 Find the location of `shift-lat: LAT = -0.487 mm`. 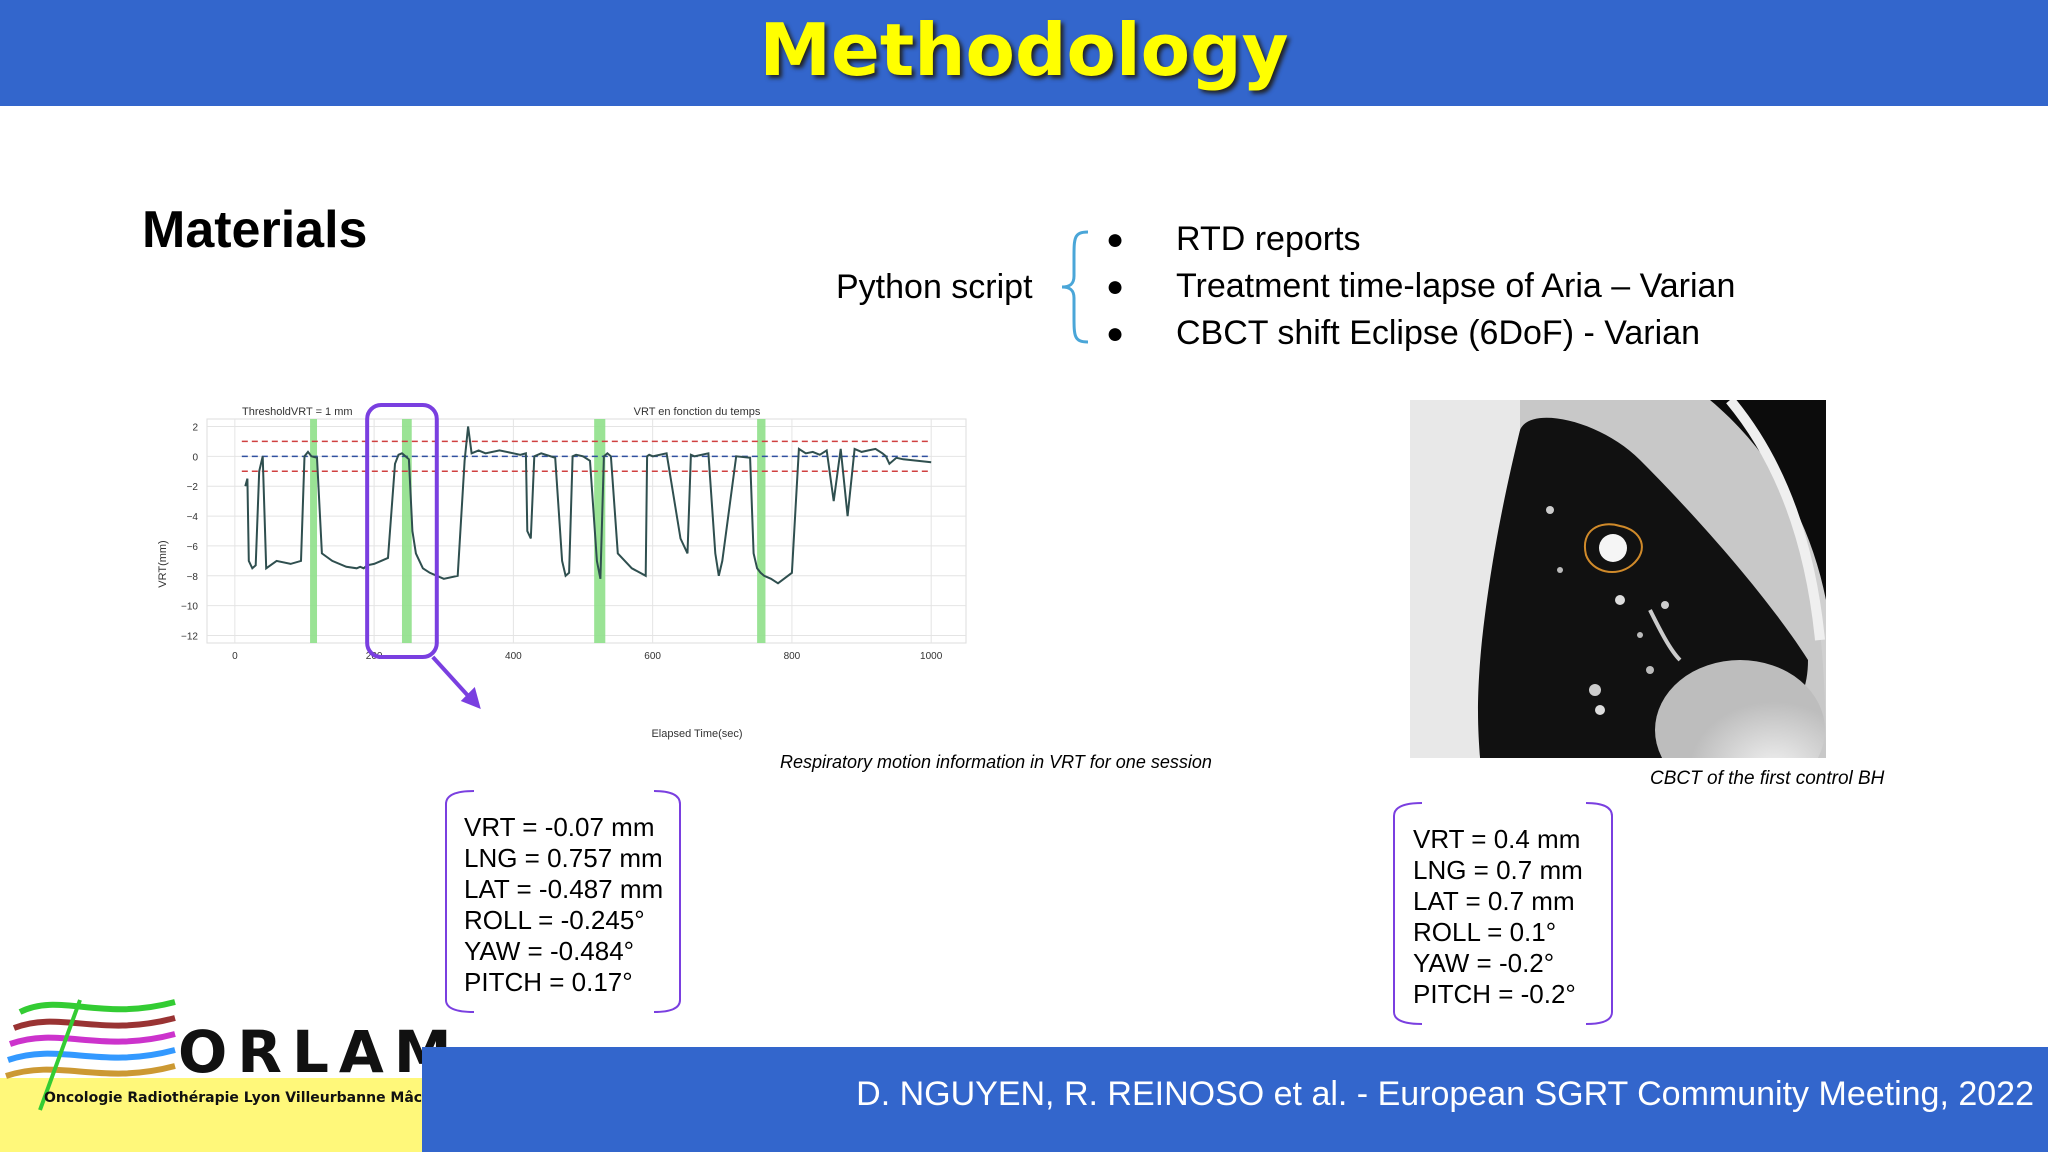

shift-lat: LAT = -0.487 mm is located at coordinates (564, 889).